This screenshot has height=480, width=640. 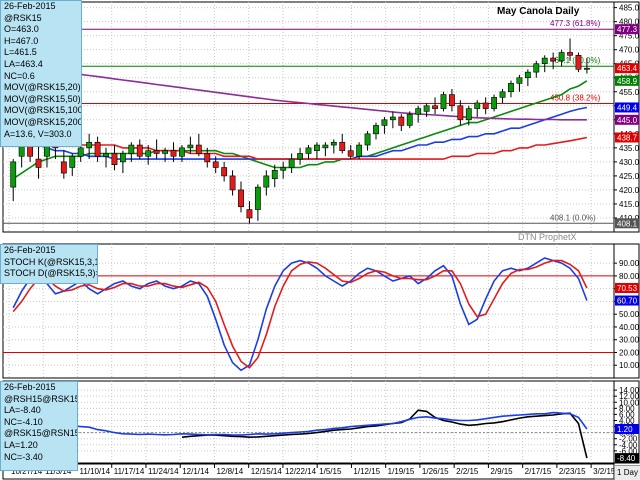 What do you see at coordinates (21, 29) in the screenshot?
I see `price-legend-line: O=463.0` at bounding box center [21, 29].